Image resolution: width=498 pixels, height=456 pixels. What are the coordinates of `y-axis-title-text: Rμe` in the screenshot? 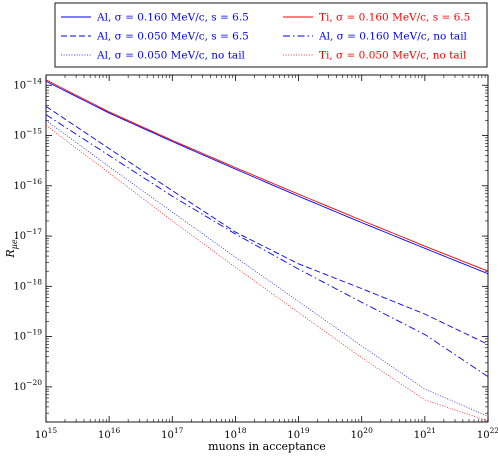 It's located at (11, 248).